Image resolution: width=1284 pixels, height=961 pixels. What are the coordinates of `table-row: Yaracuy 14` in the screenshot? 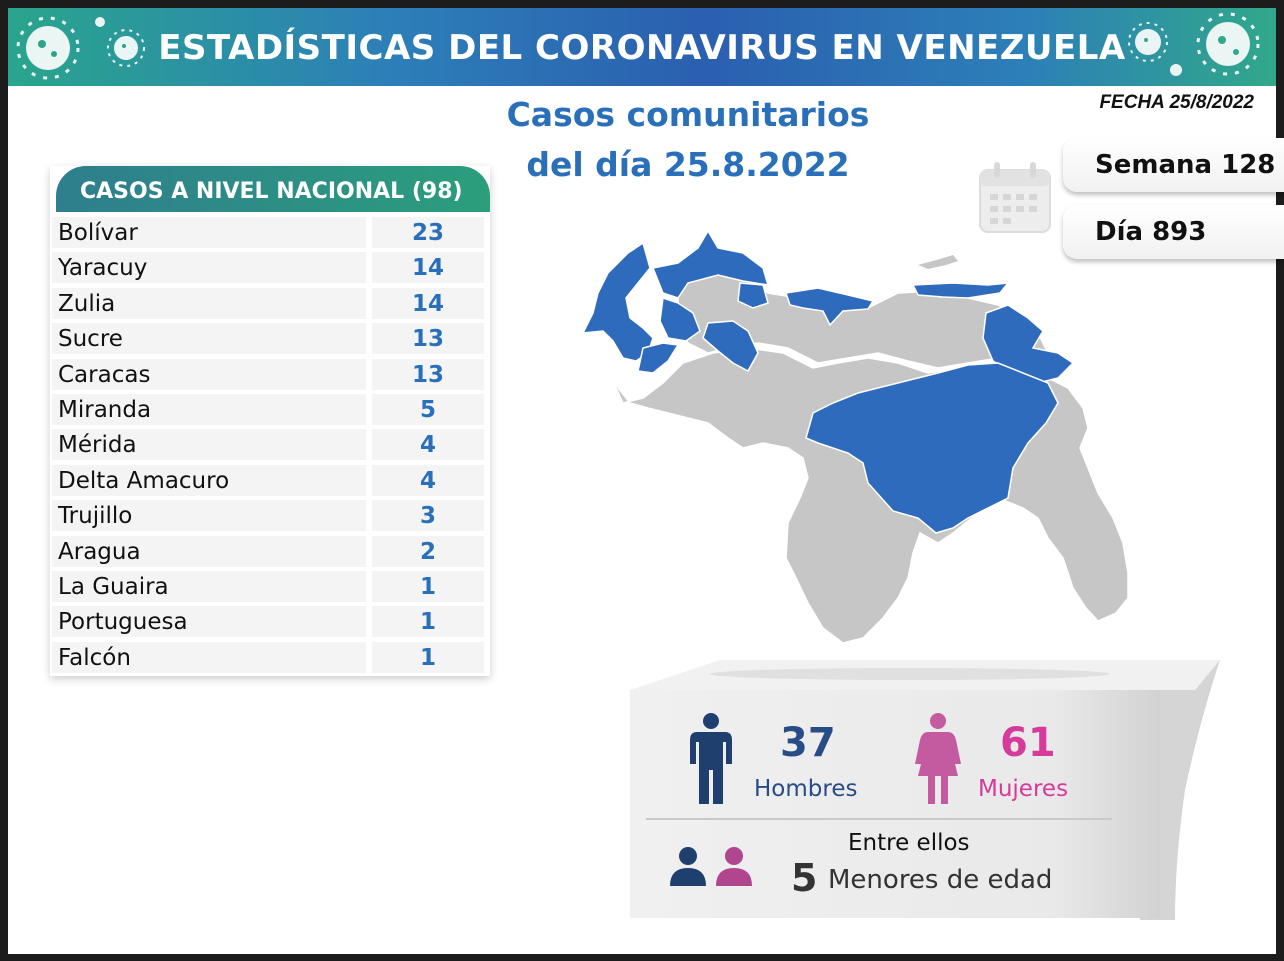 It's located at (270, 267).